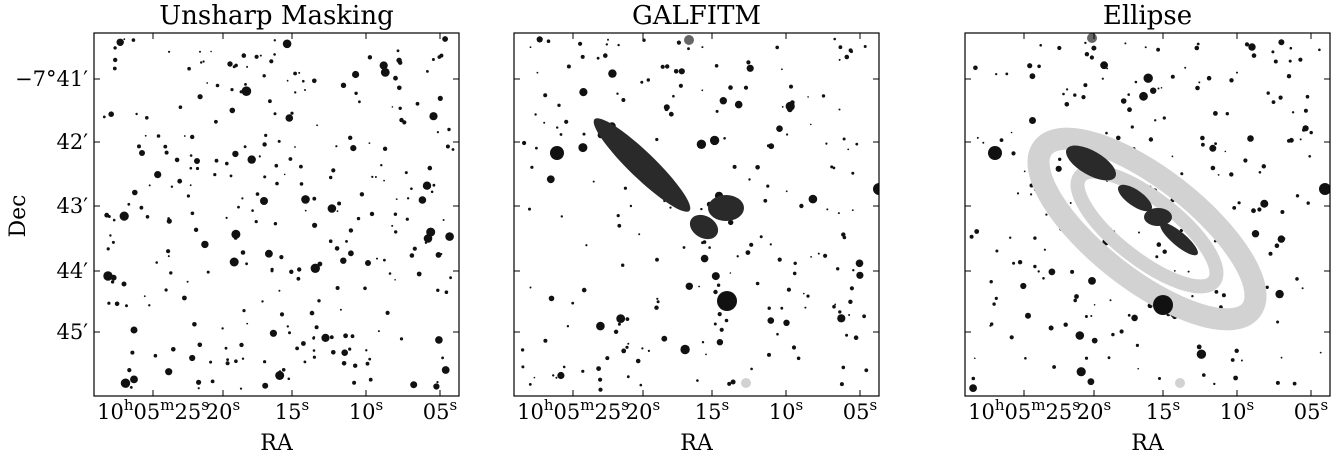 The width and height of the screenshot is (1336, 460). Describe the element at coordinates (573, 410) in the screenshot. I see `x-tick-label: 10h05m25s` at that location.